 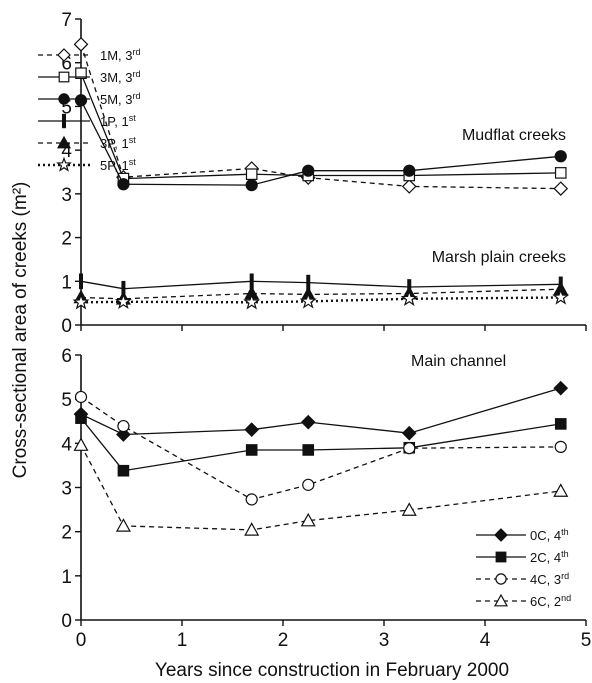 What do you see at coordinates (458, 361) in the screenshot?
I see `panel-annotation: Main channel` at bounding box center [458, 361].